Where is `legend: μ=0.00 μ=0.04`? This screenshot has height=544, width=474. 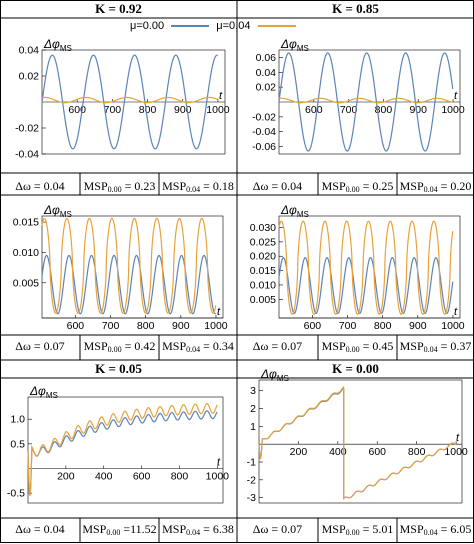
legend: μ=0.00 μ=0.04 is located at coordinates (245, 28).